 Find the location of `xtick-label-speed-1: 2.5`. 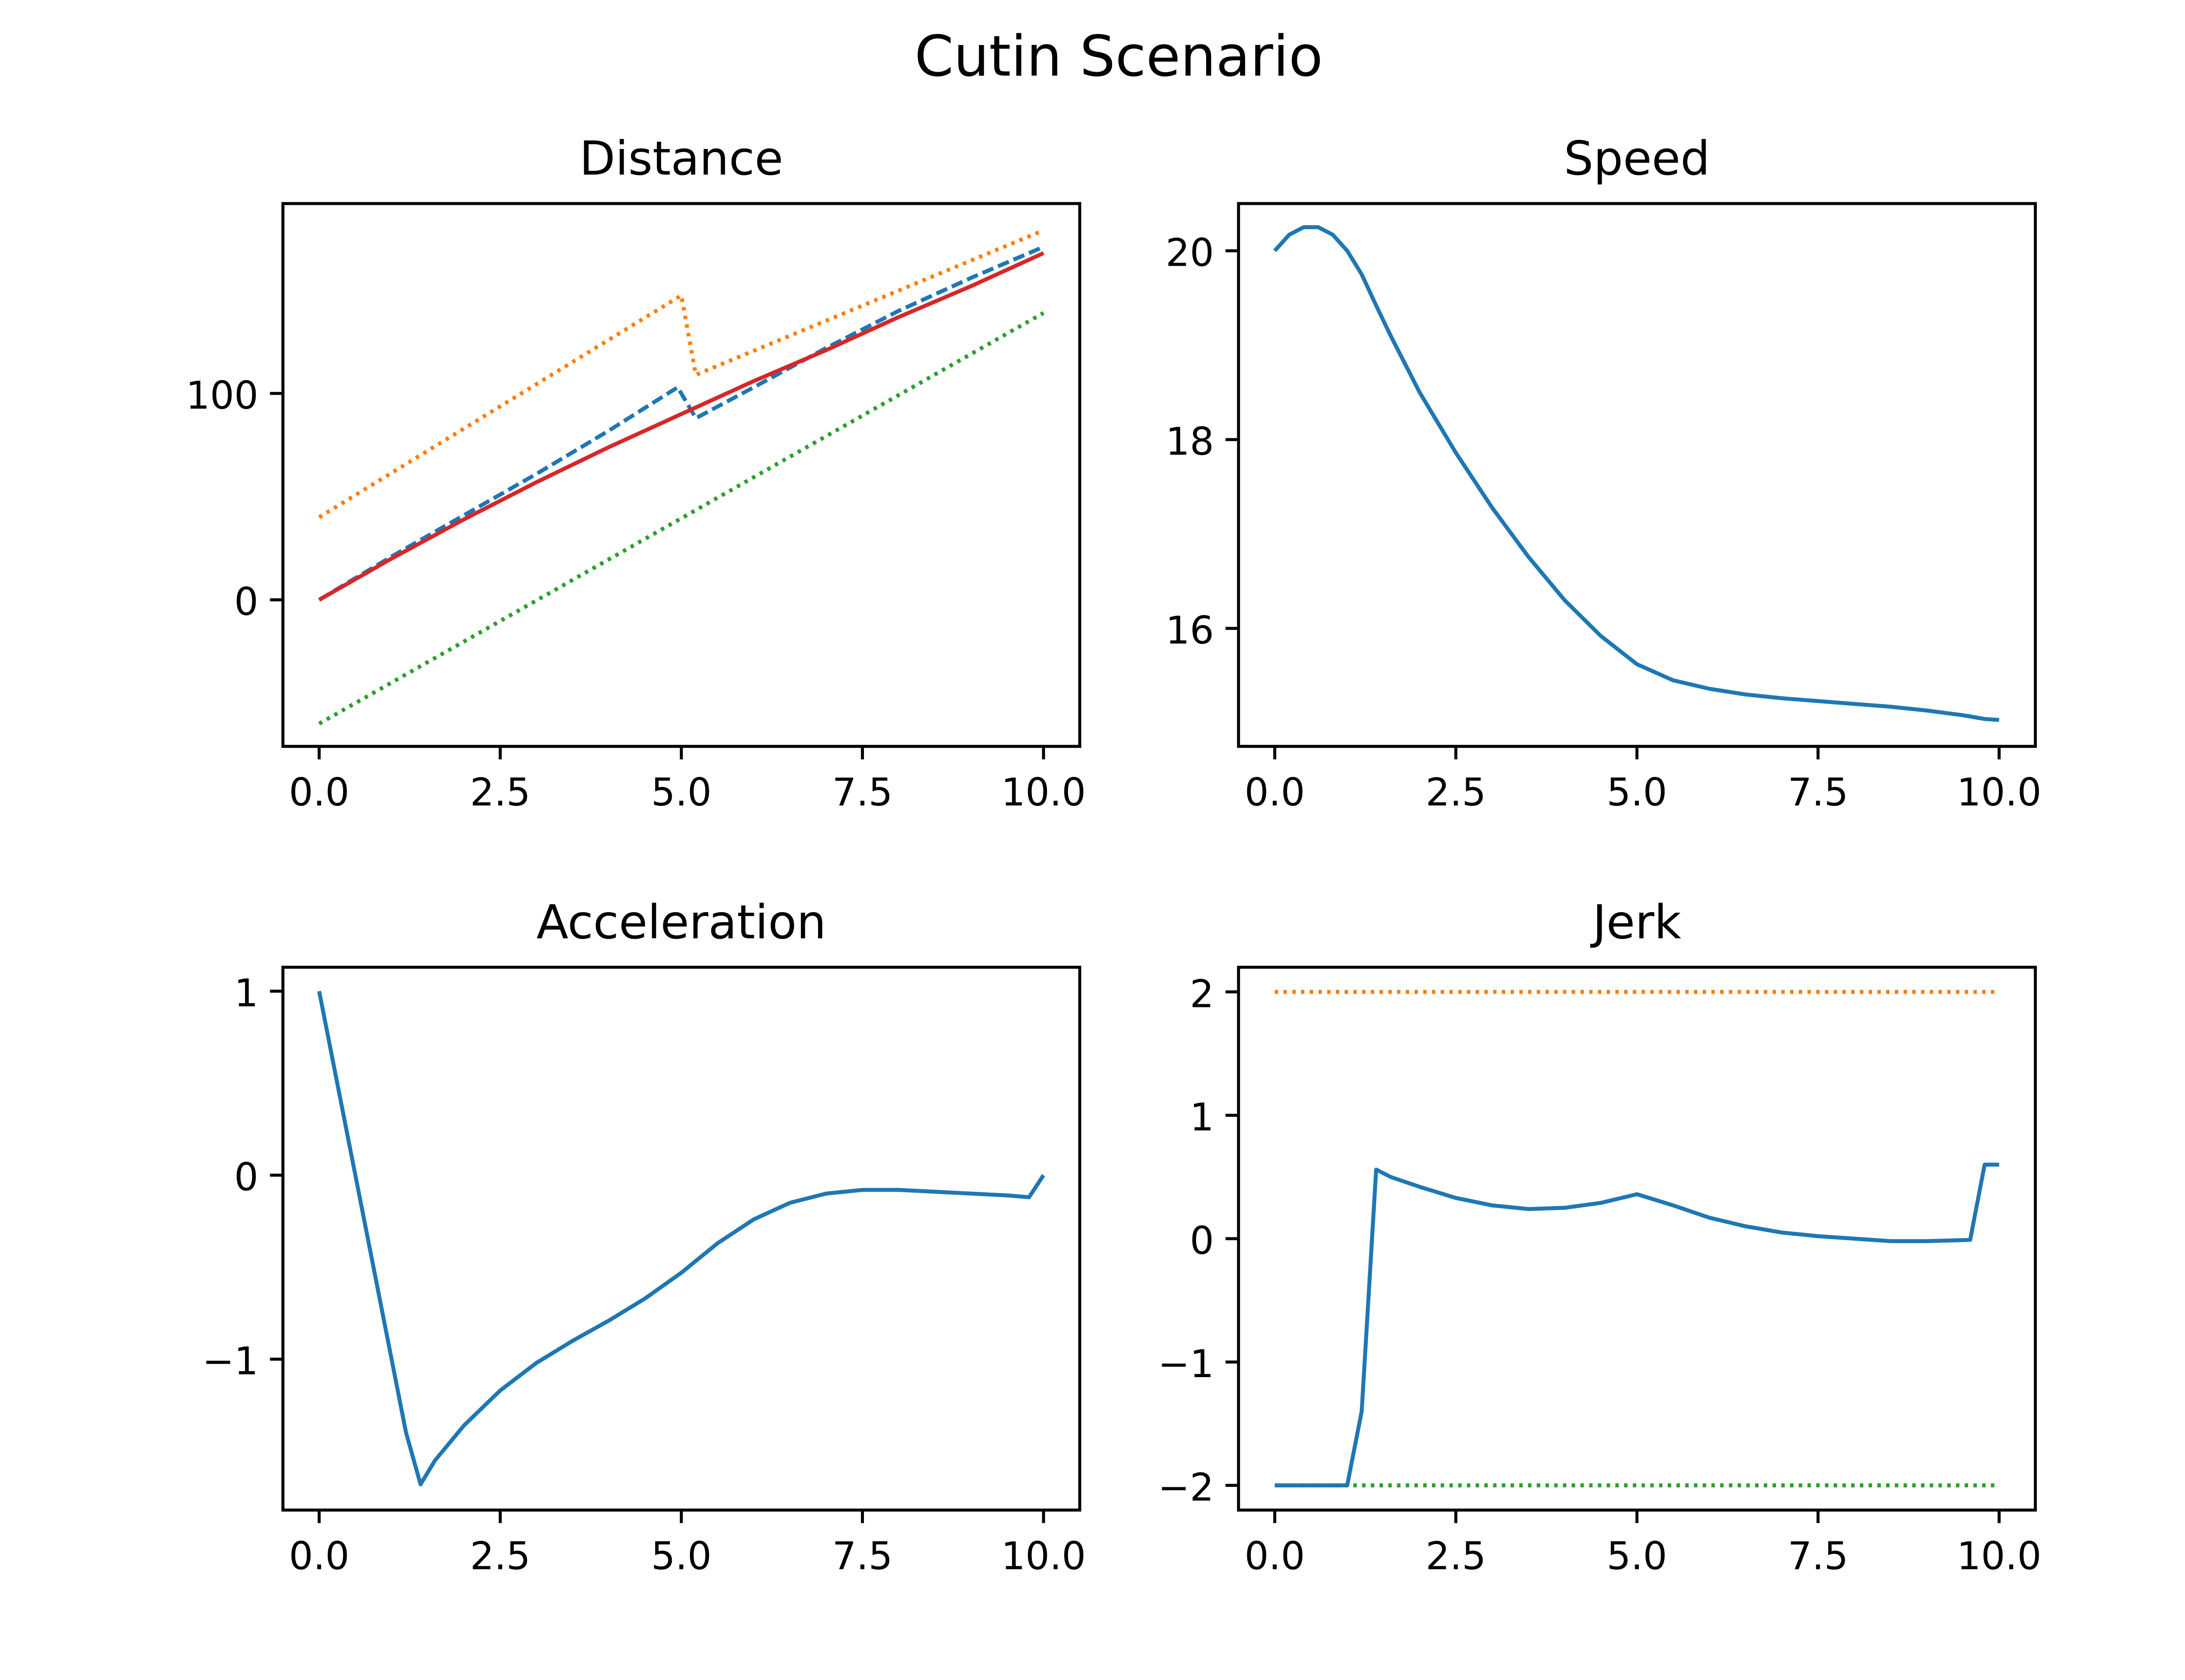

xtick-label-speed-1: 2.5 is located at coordinates (1456, 792).